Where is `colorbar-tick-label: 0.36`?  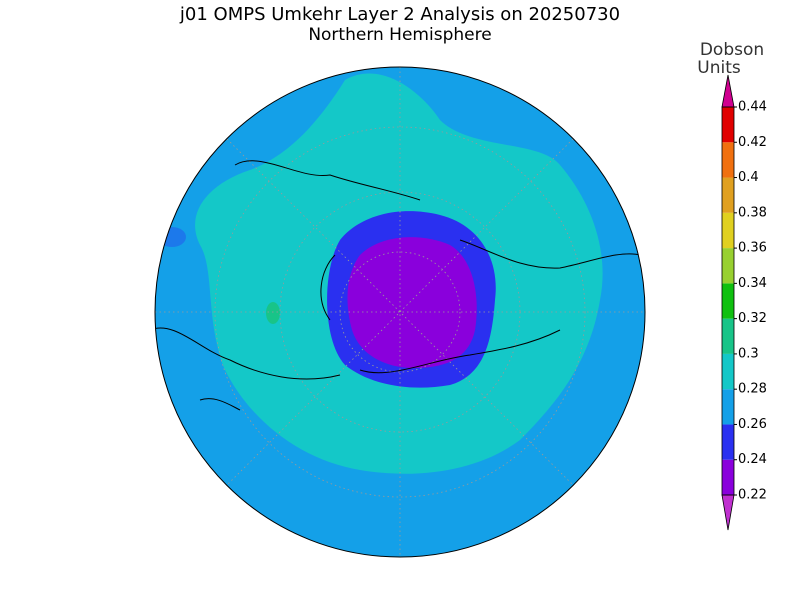
colorbar-tick-label: 0.36 is located at coordinates (752, 248).